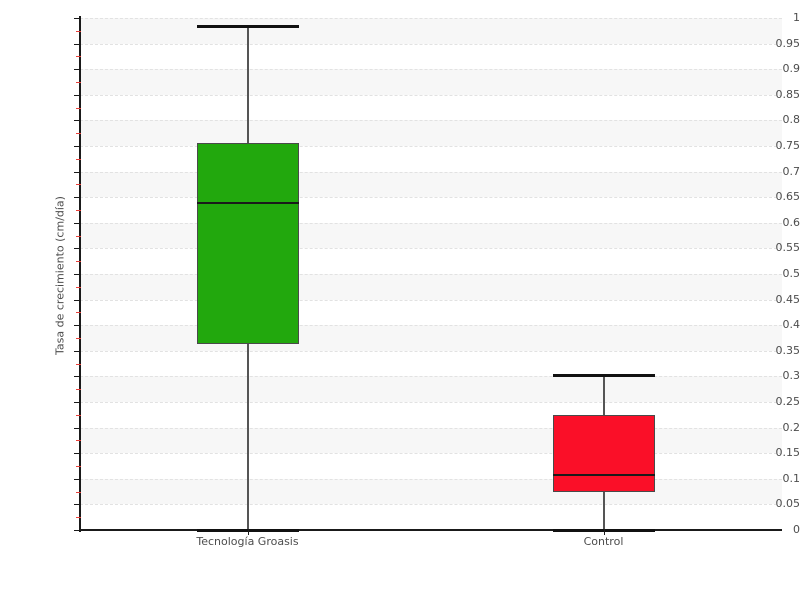  Describe the element at coordinates (791, 171) in the screenshot. I see `y-axis-tick-label: 0.7` at that location.